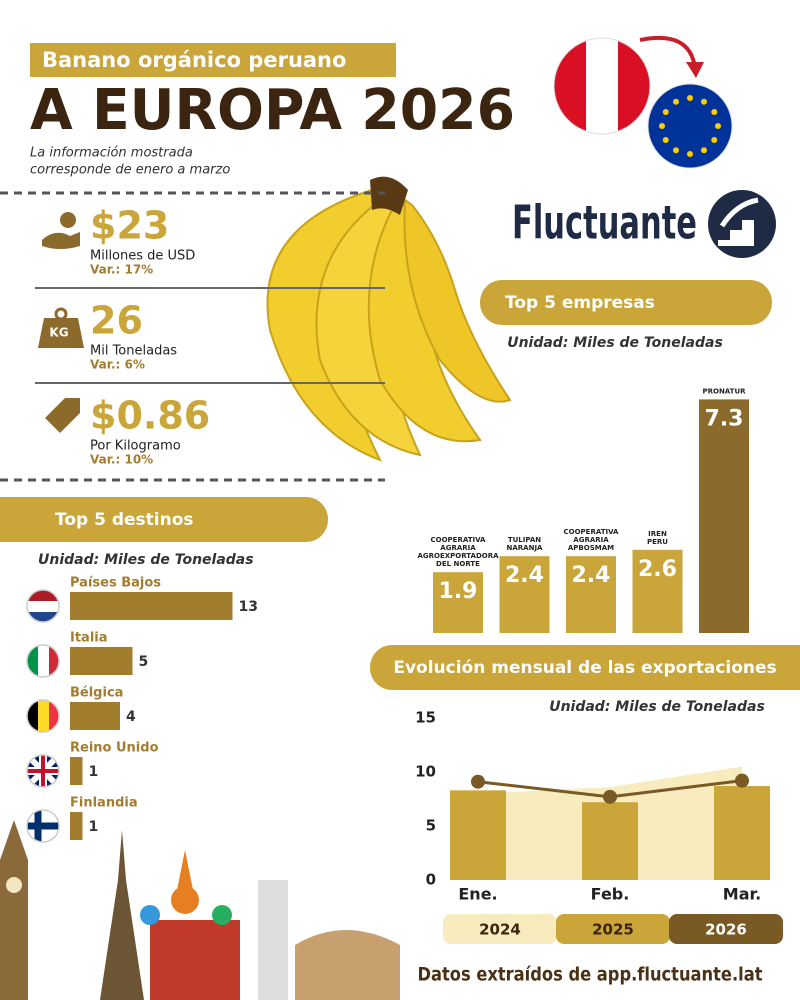  I want to click on footer: Datos extraídos de app.fluctuante.lat, so click(590, 975).